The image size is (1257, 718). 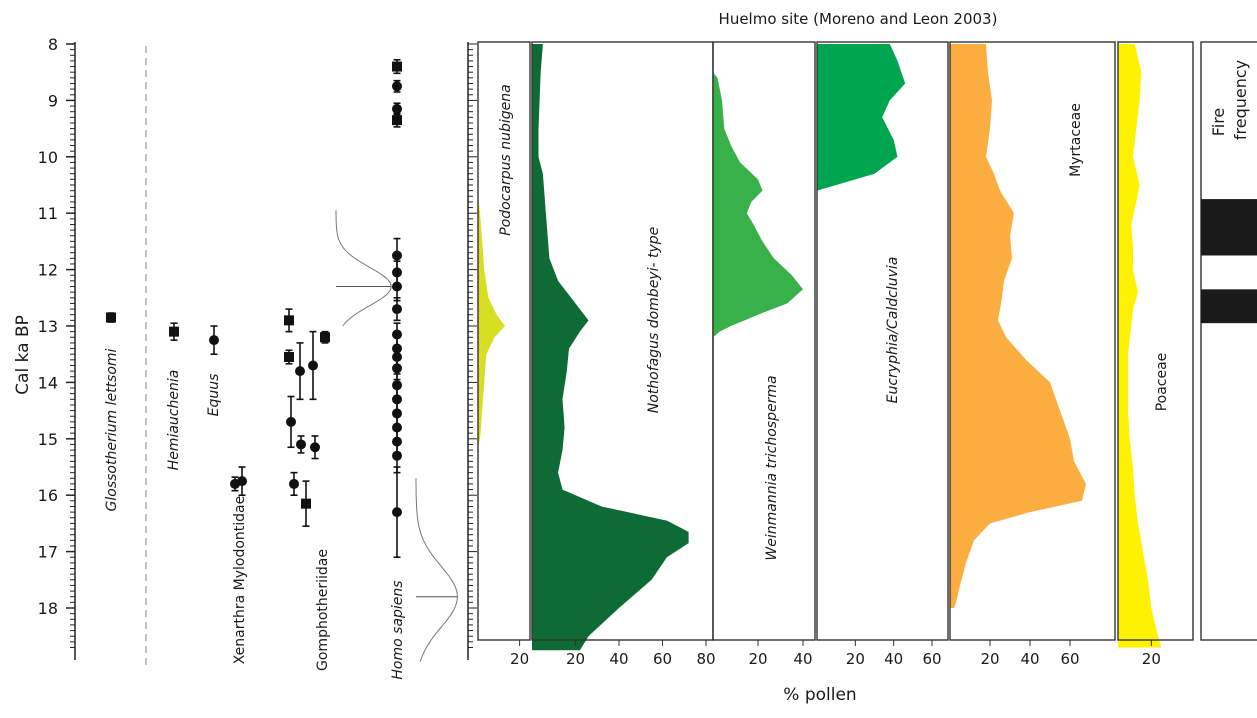 I want to click on age-tick-label: 13, so click(x=48, y=326).